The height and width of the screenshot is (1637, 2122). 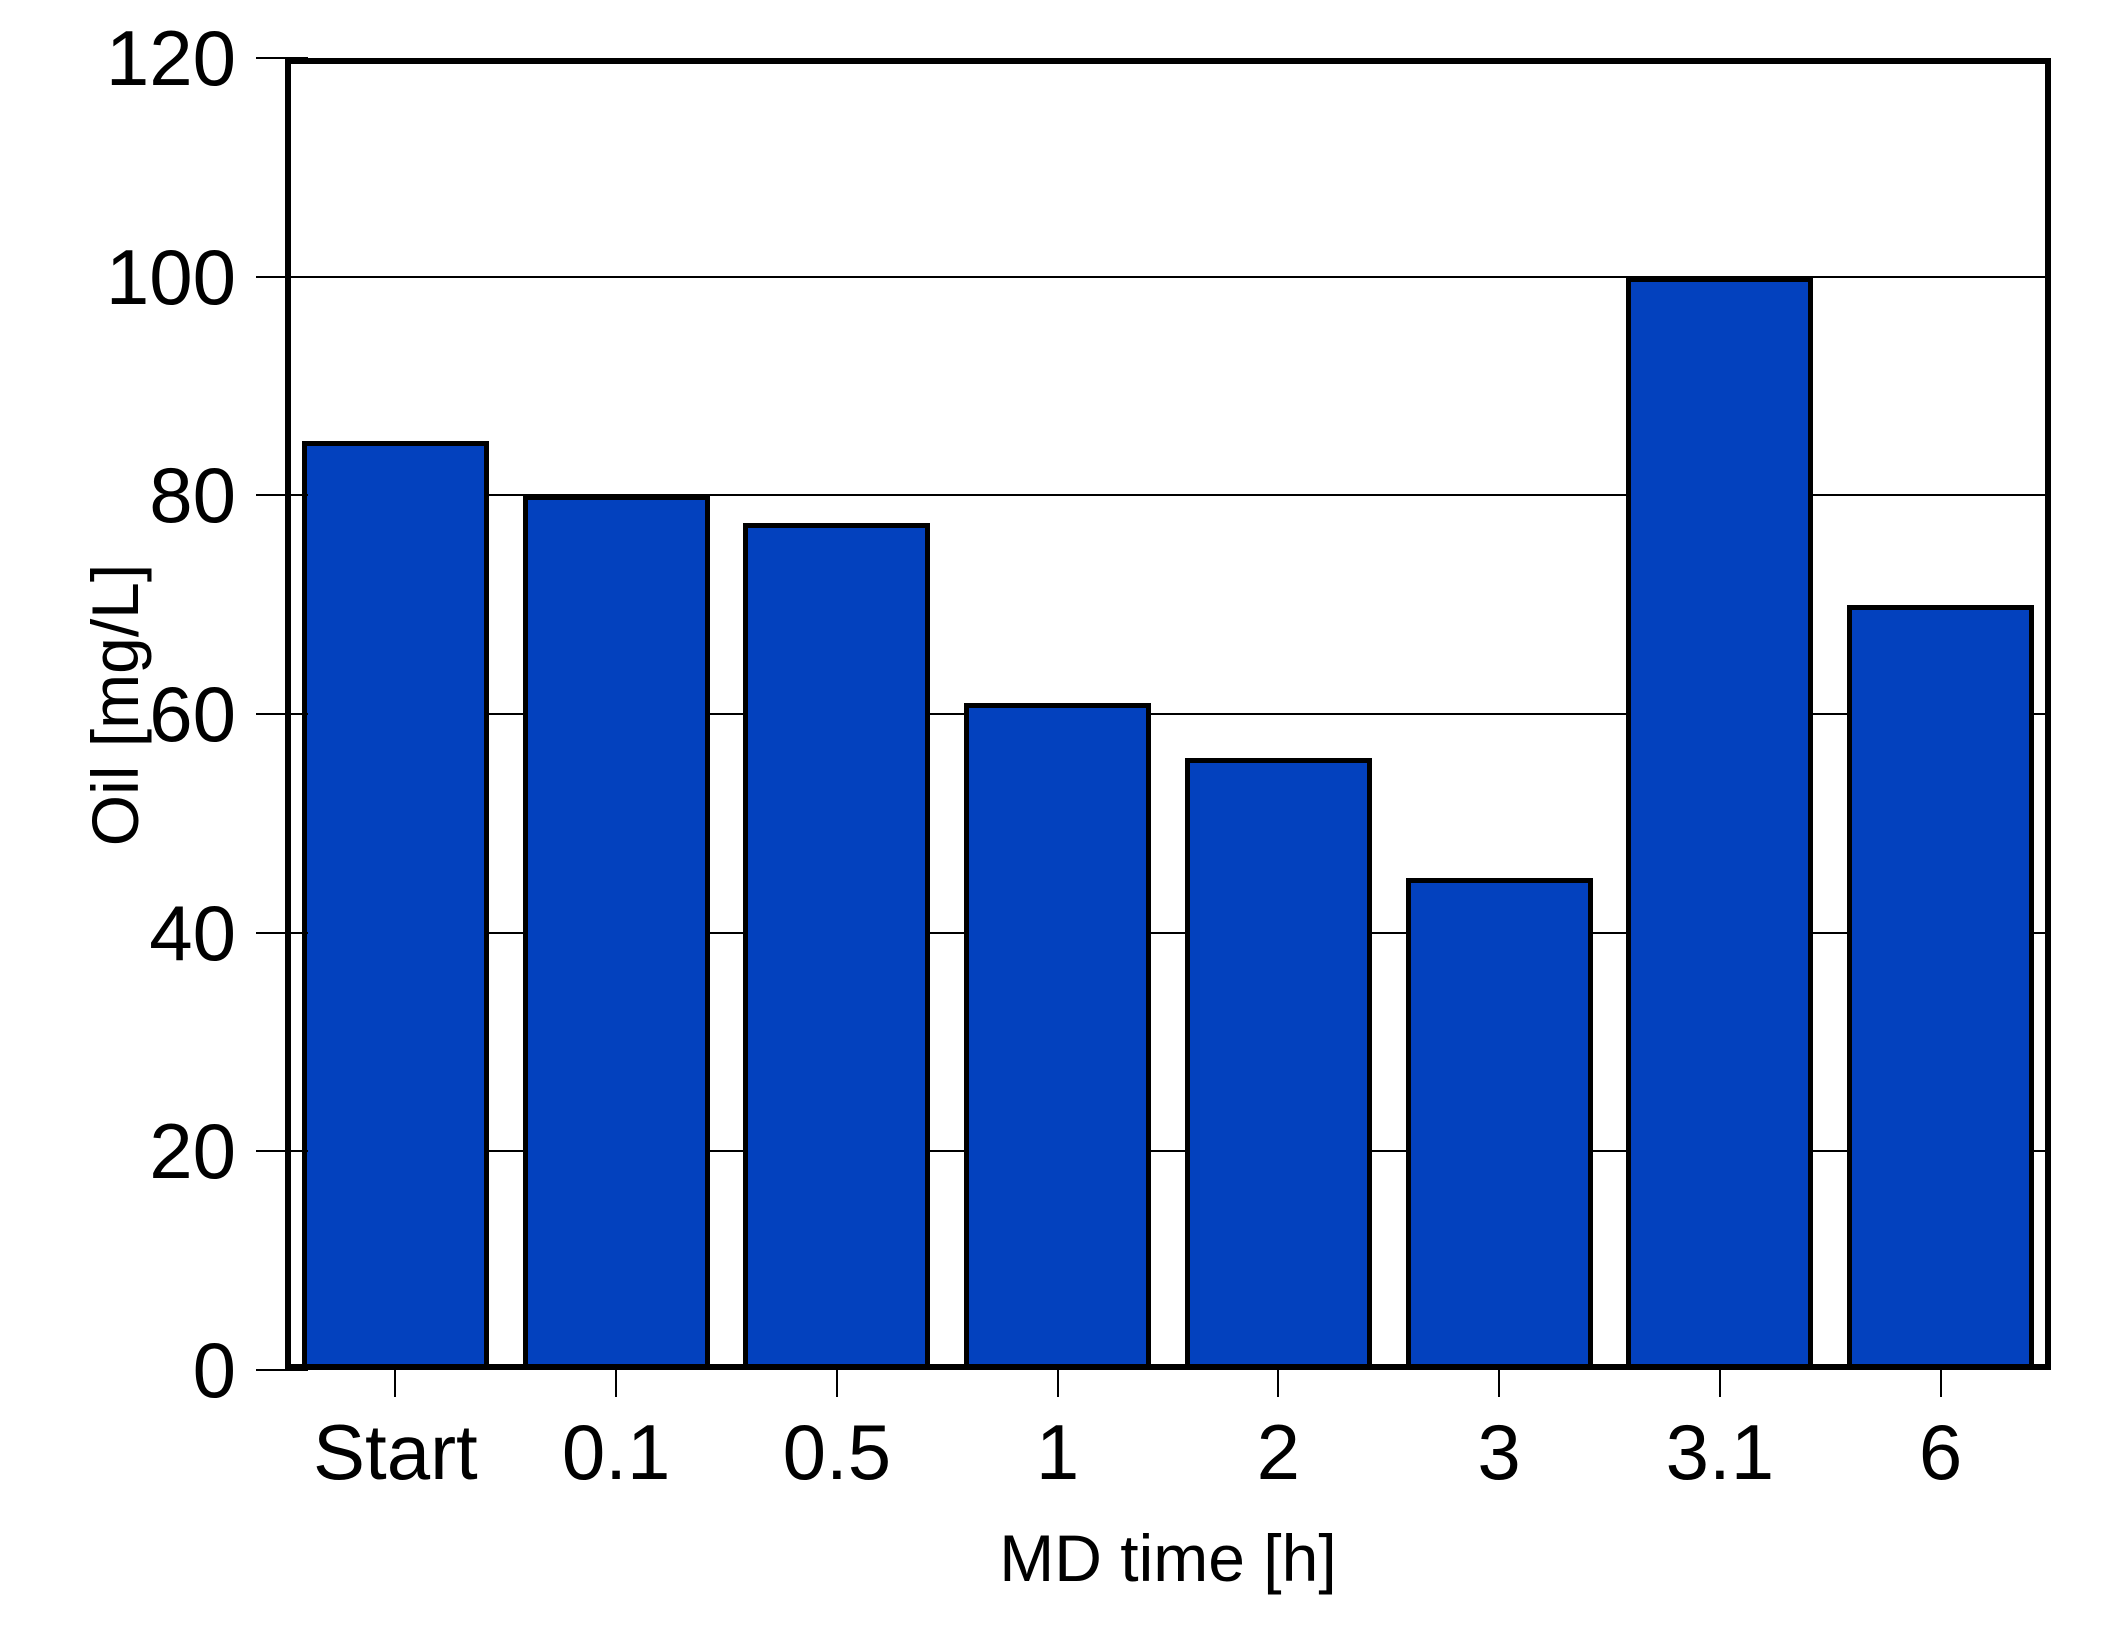 I want to click on y-tick-label-100: 100, so click(x=170, y=276).